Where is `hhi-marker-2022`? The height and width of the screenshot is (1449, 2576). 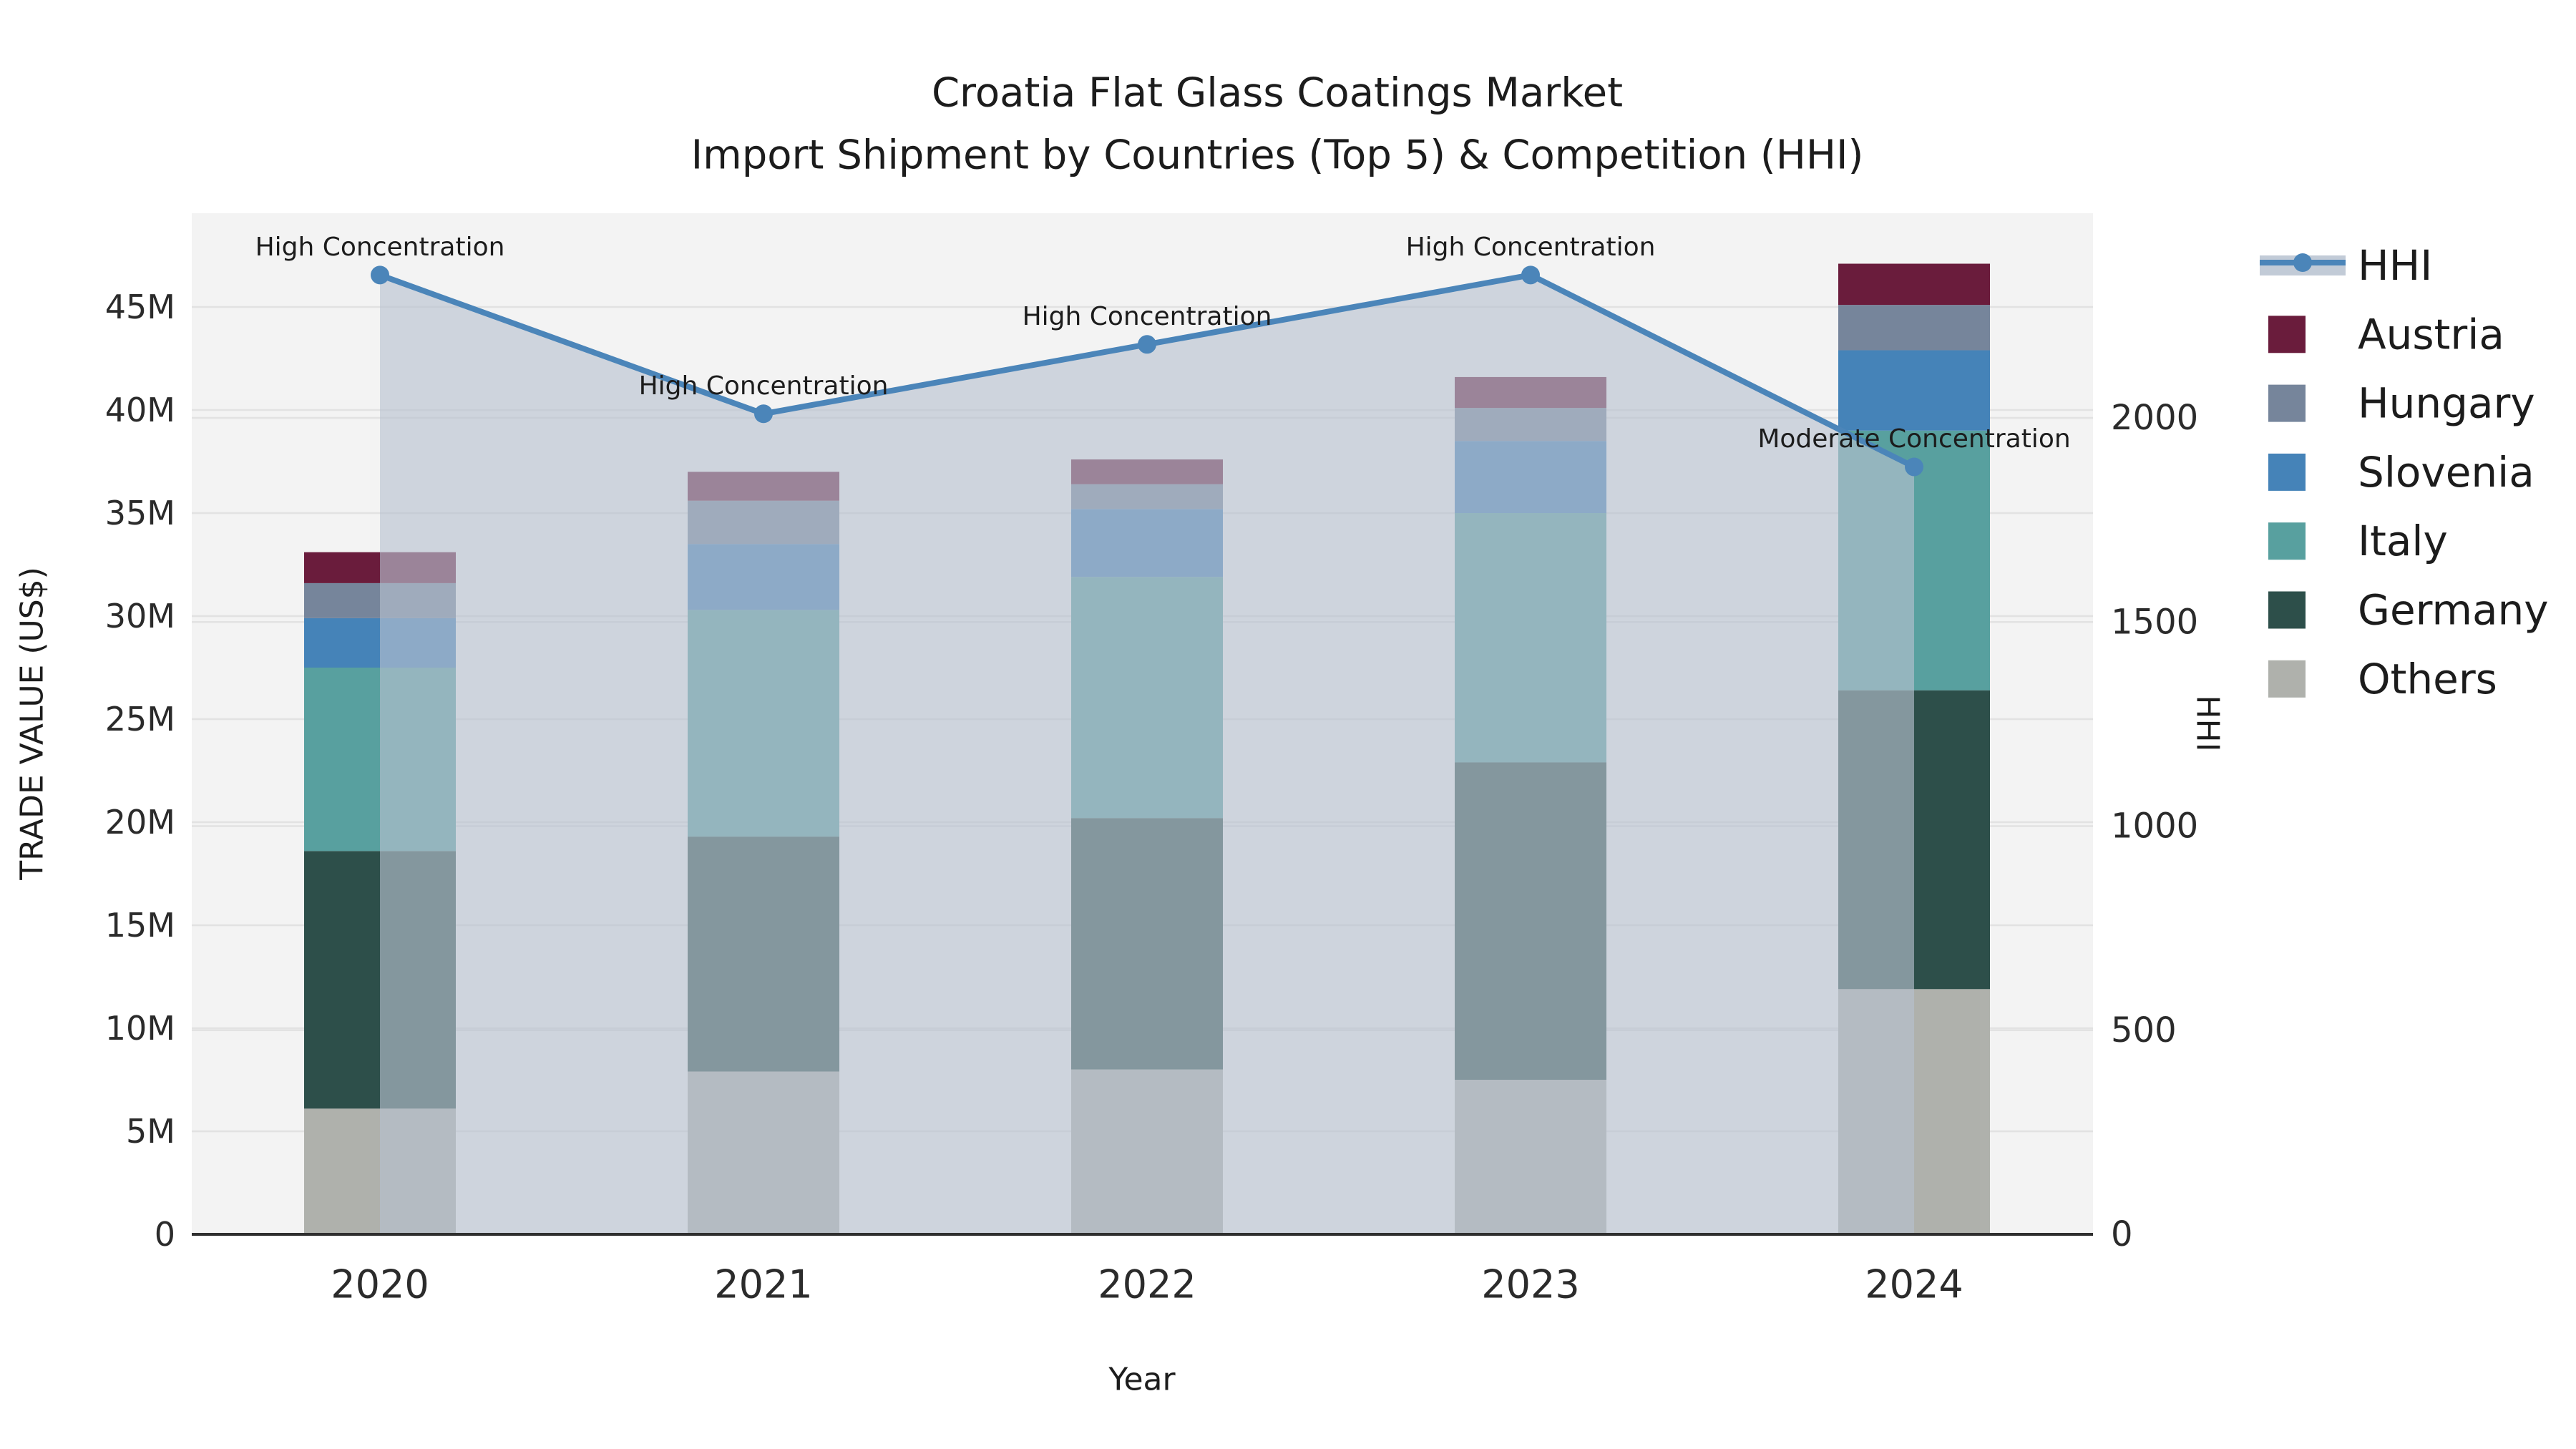
hhi-marker-2022 is located at coordinates (1147, 344).